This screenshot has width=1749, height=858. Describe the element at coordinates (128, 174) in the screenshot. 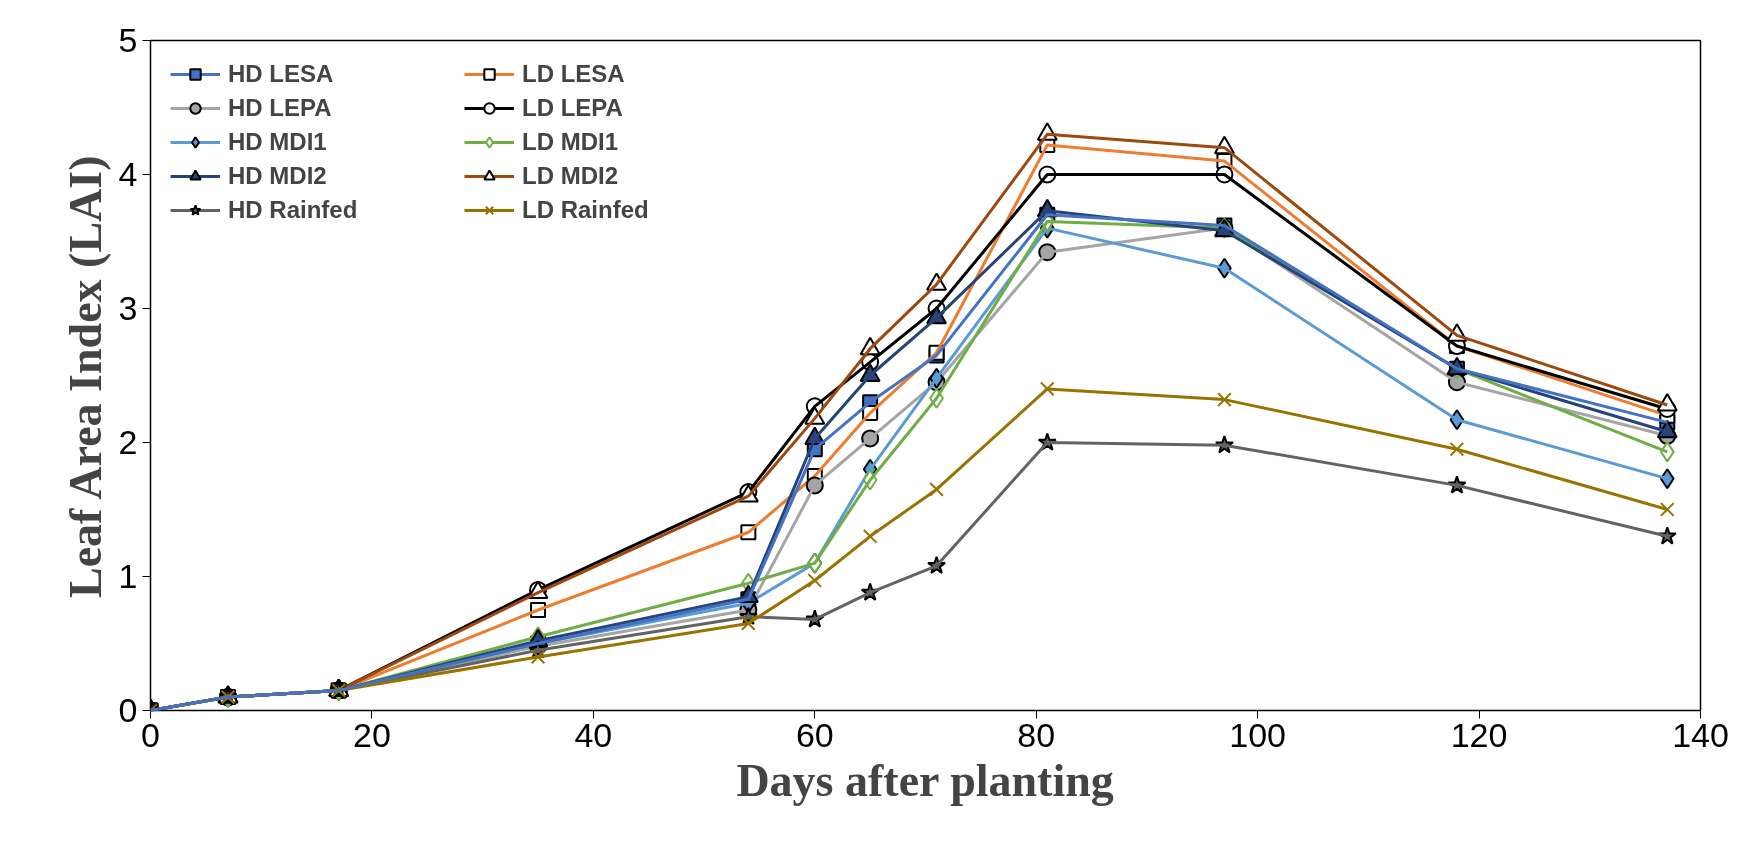

I see `y-tick-label: 4` at that location.